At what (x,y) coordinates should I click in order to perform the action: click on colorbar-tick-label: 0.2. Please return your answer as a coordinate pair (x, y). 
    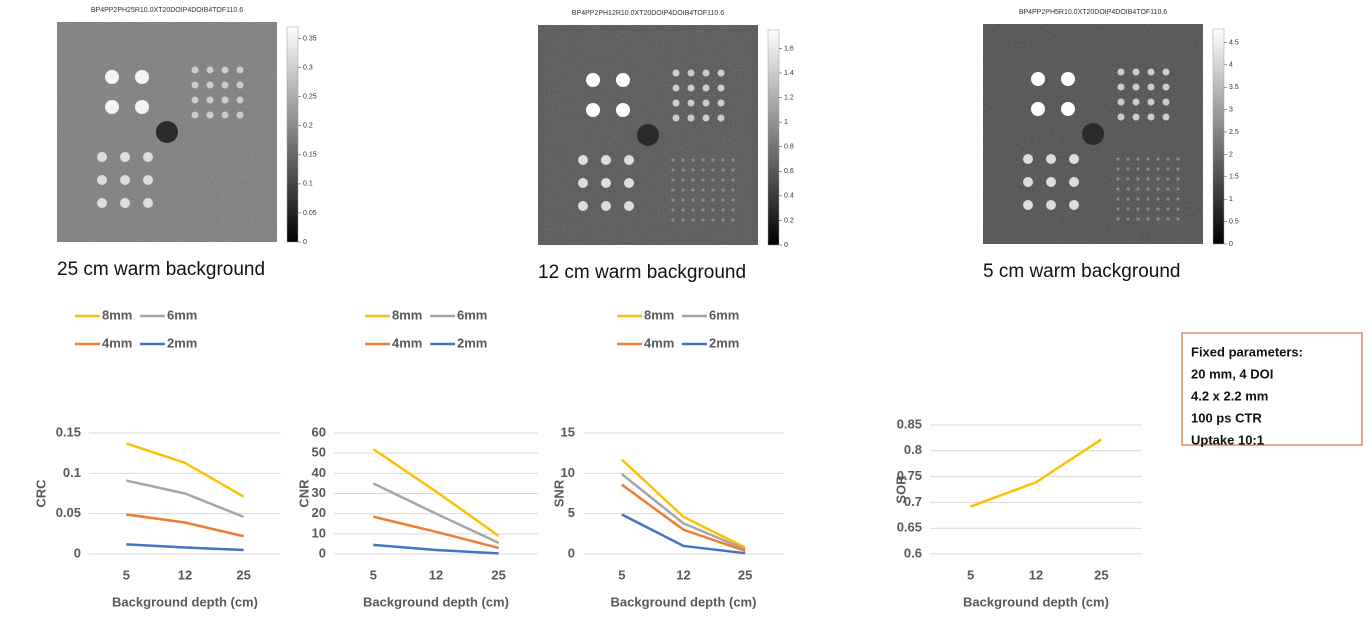
    Looking at the image, I should click on (308, 126).